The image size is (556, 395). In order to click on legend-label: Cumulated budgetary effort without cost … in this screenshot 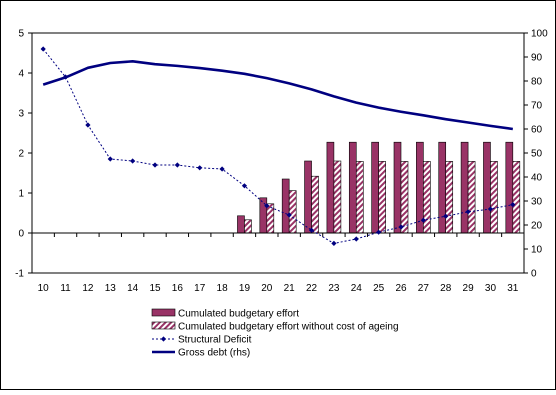, I will do `click(288, 327)`.